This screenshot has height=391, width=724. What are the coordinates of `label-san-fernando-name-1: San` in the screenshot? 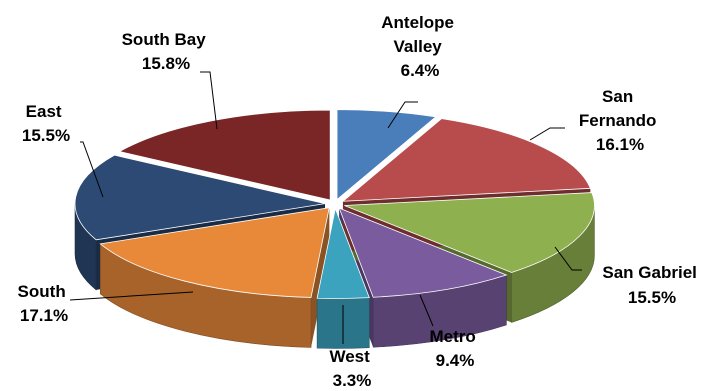 It's located at (617, 96).